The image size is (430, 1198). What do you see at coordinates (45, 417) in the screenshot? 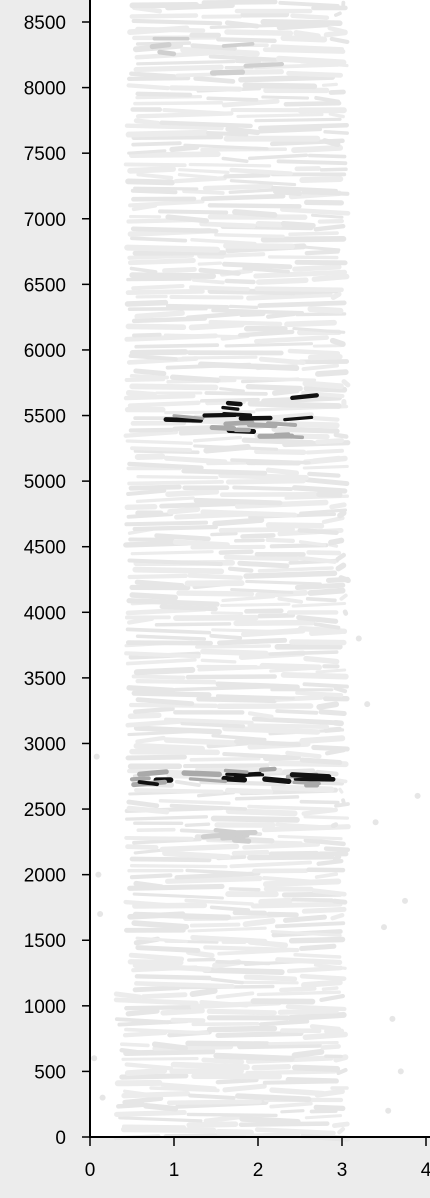
I see `y-tick-label: 5500` at bounding box center [45, 417].